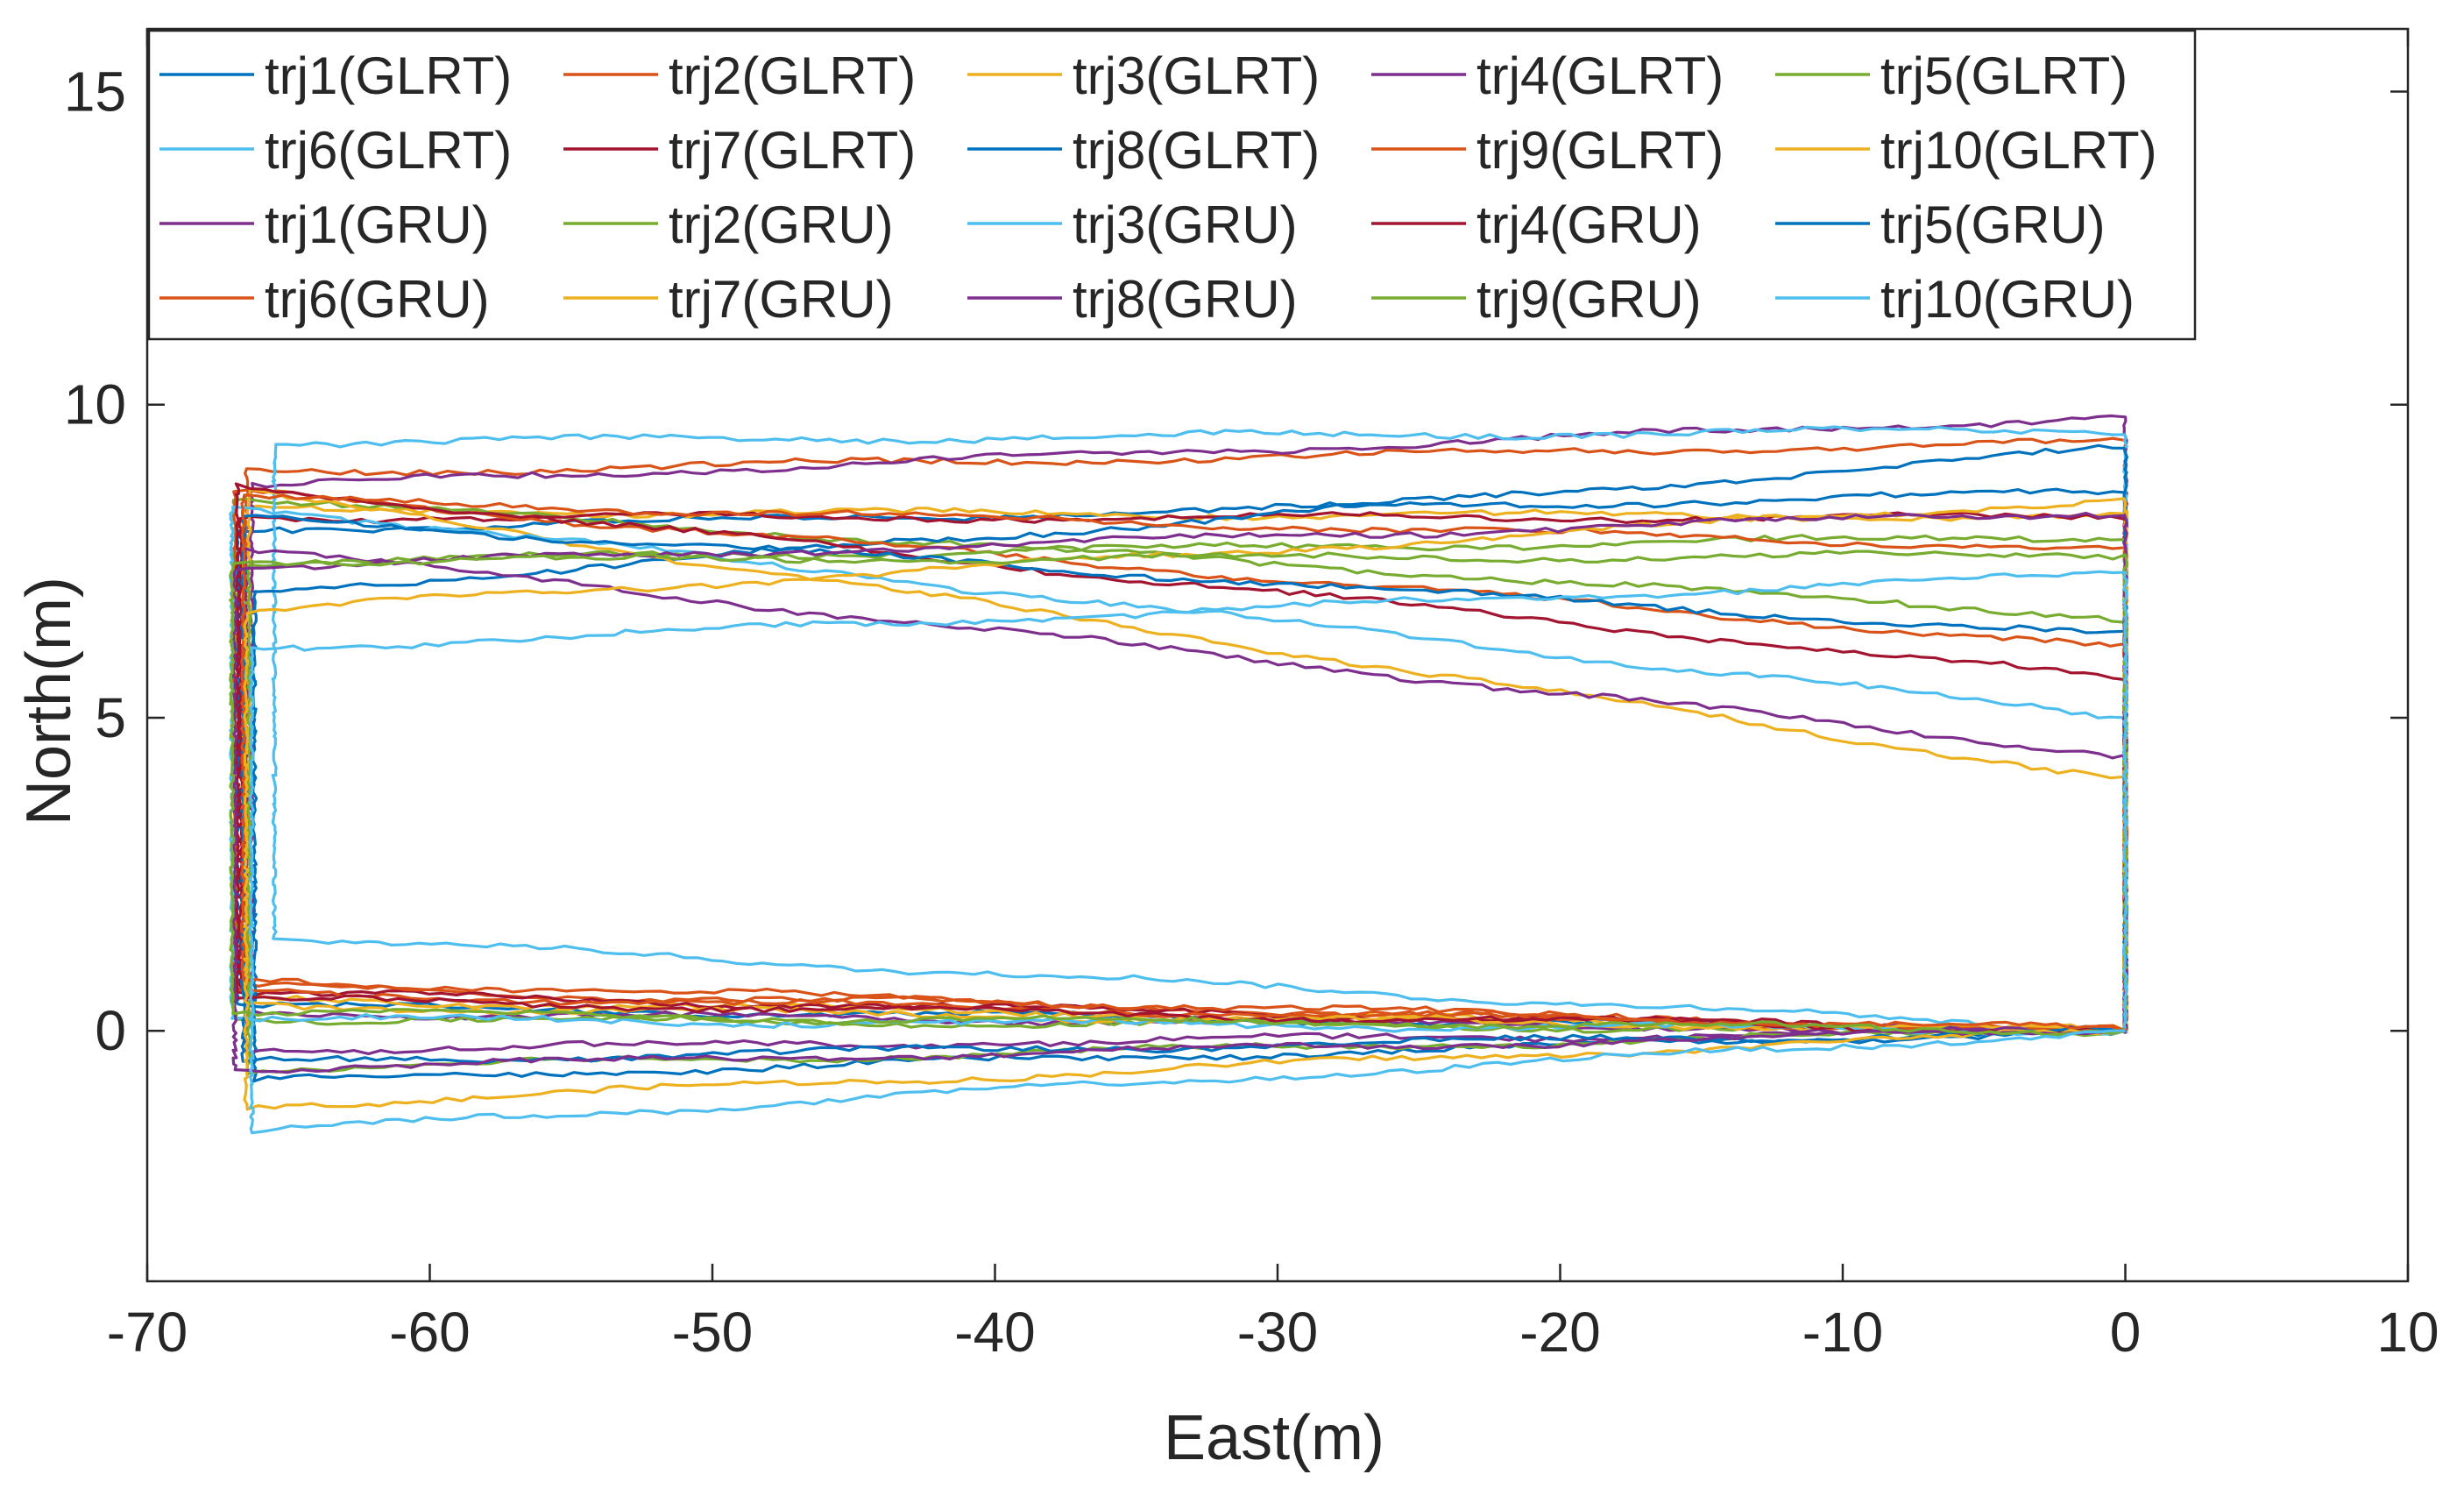 Image resolution: width=2464 pixels, height=1510 pixels. I want to click on legend-label: trj6(GRU), so click(377, 299).